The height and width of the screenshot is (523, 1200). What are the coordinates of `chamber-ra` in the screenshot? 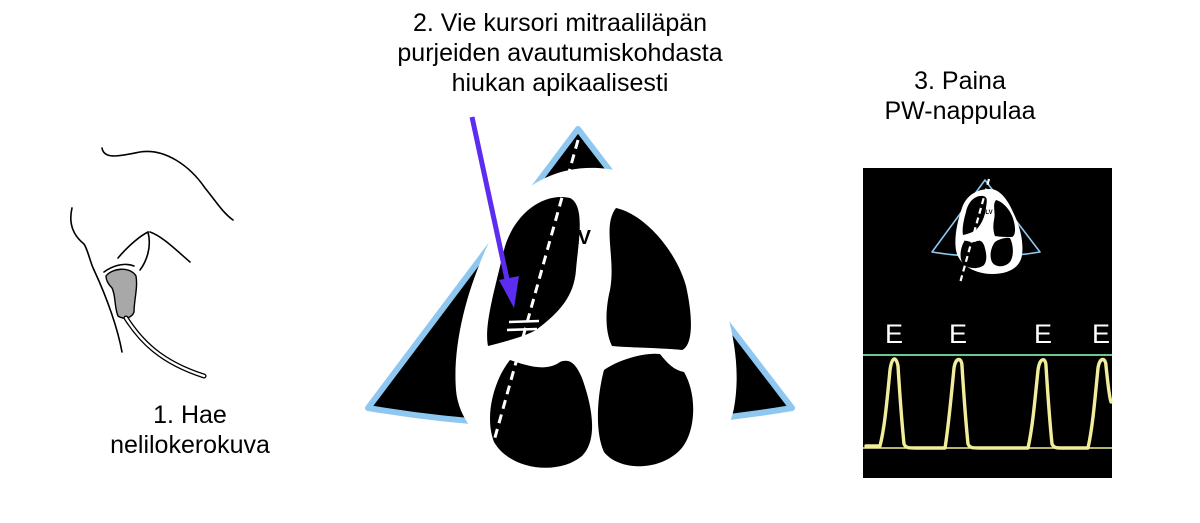 It's located at (645, 410).